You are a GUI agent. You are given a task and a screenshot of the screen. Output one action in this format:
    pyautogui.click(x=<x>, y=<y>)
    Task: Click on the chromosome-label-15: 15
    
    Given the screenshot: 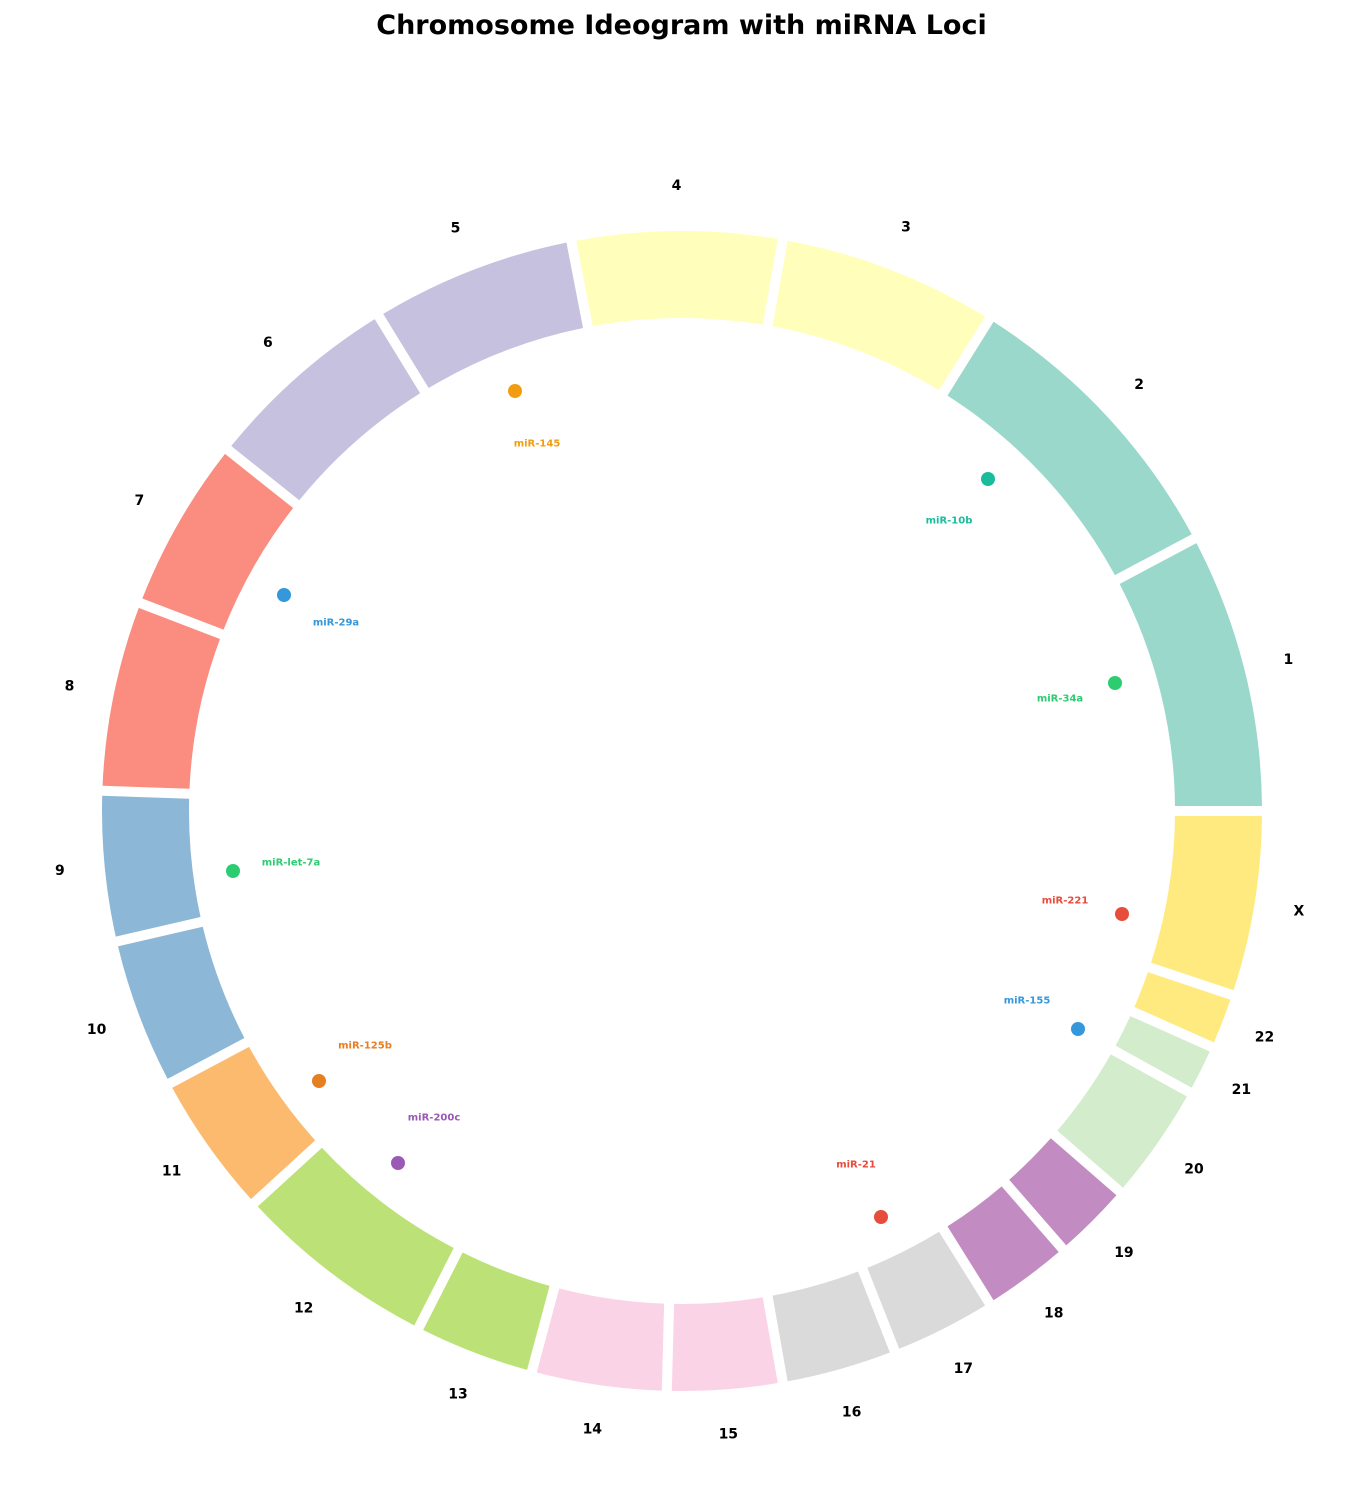 What is the action you would take?
    pyautogui.click(x=728, y=1434)
    